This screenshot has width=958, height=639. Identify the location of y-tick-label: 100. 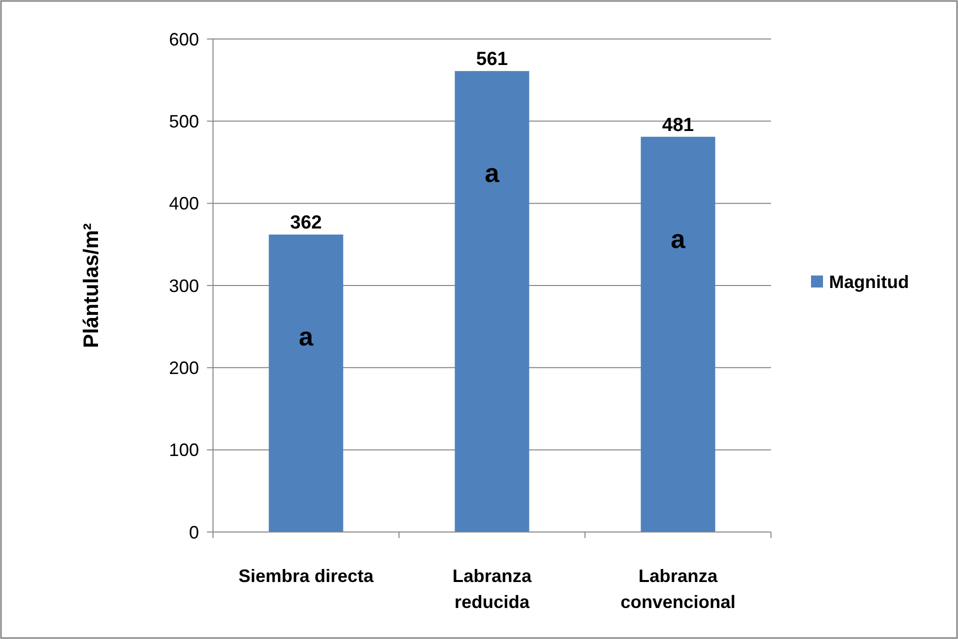
(183, 450).